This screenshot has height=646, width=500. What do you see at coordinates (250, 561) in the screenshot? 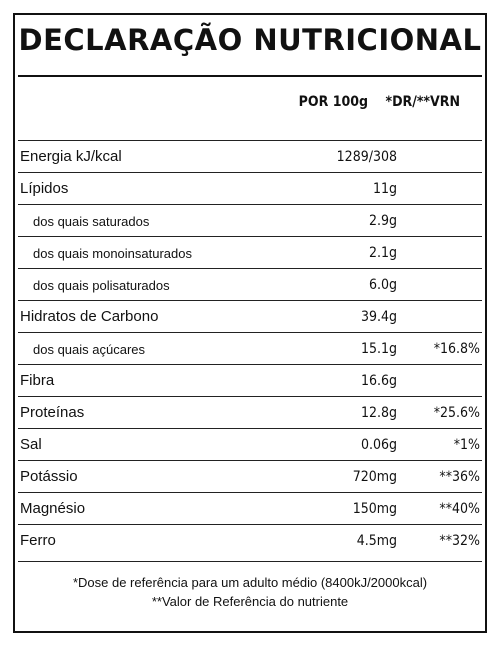
I see `table-bottom-divider` at bounding box center [250, 561].